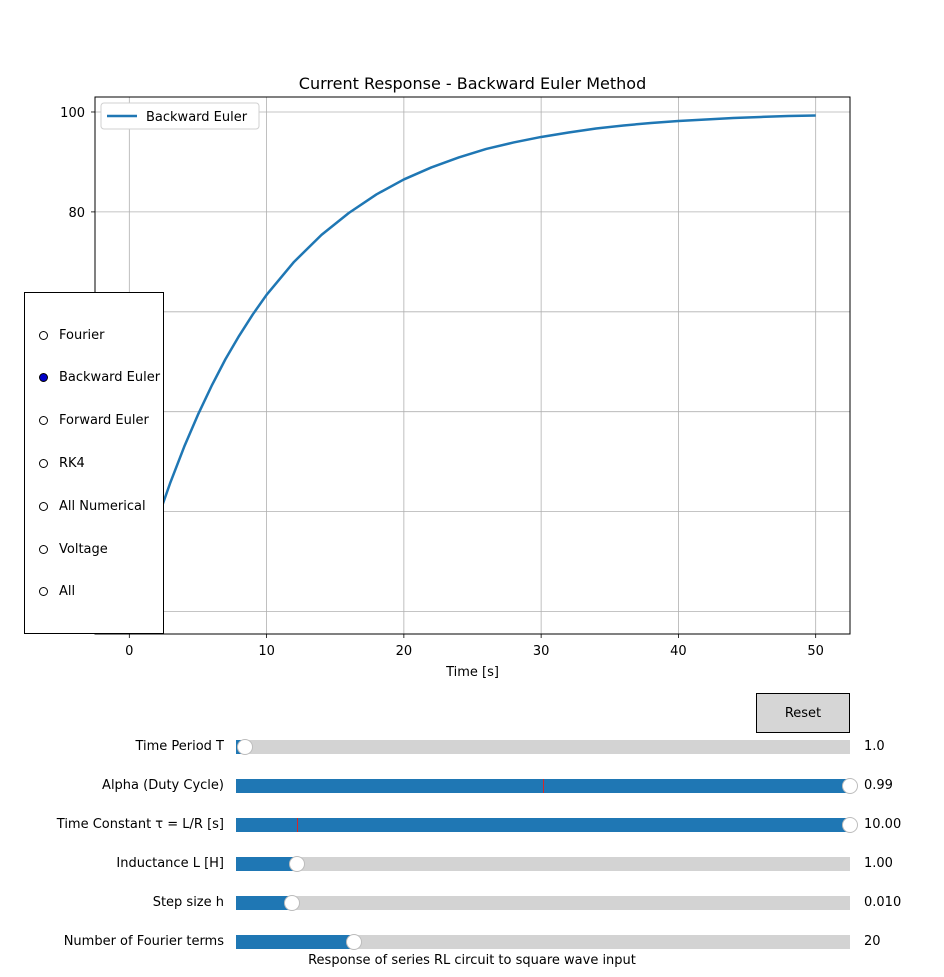  What do you see at coordinates (57, 592) in the screenshot?
I see `radio-option-all: All` at bounding box center [57, 592].